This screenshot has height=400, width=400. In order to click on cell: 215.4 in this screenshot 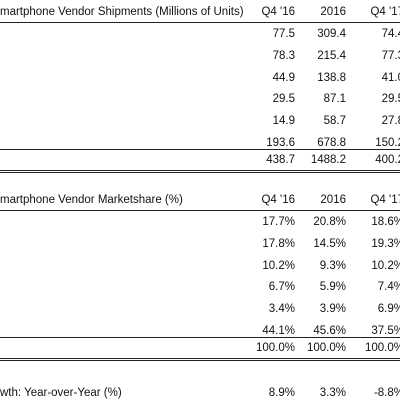, I will do `click(331, 55)`.